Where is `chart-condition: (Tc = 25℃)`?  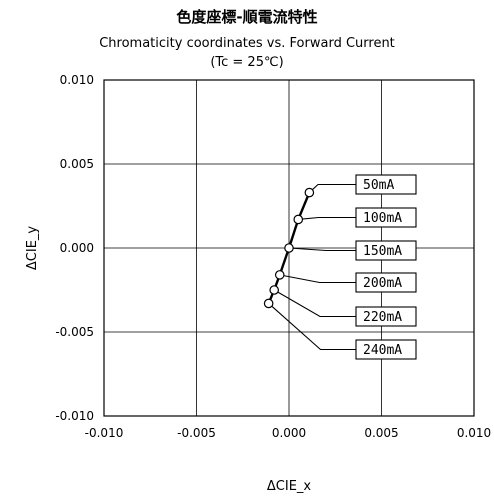
chart-condition: (Tc = 25℃) is located at coordinates (247, 62).